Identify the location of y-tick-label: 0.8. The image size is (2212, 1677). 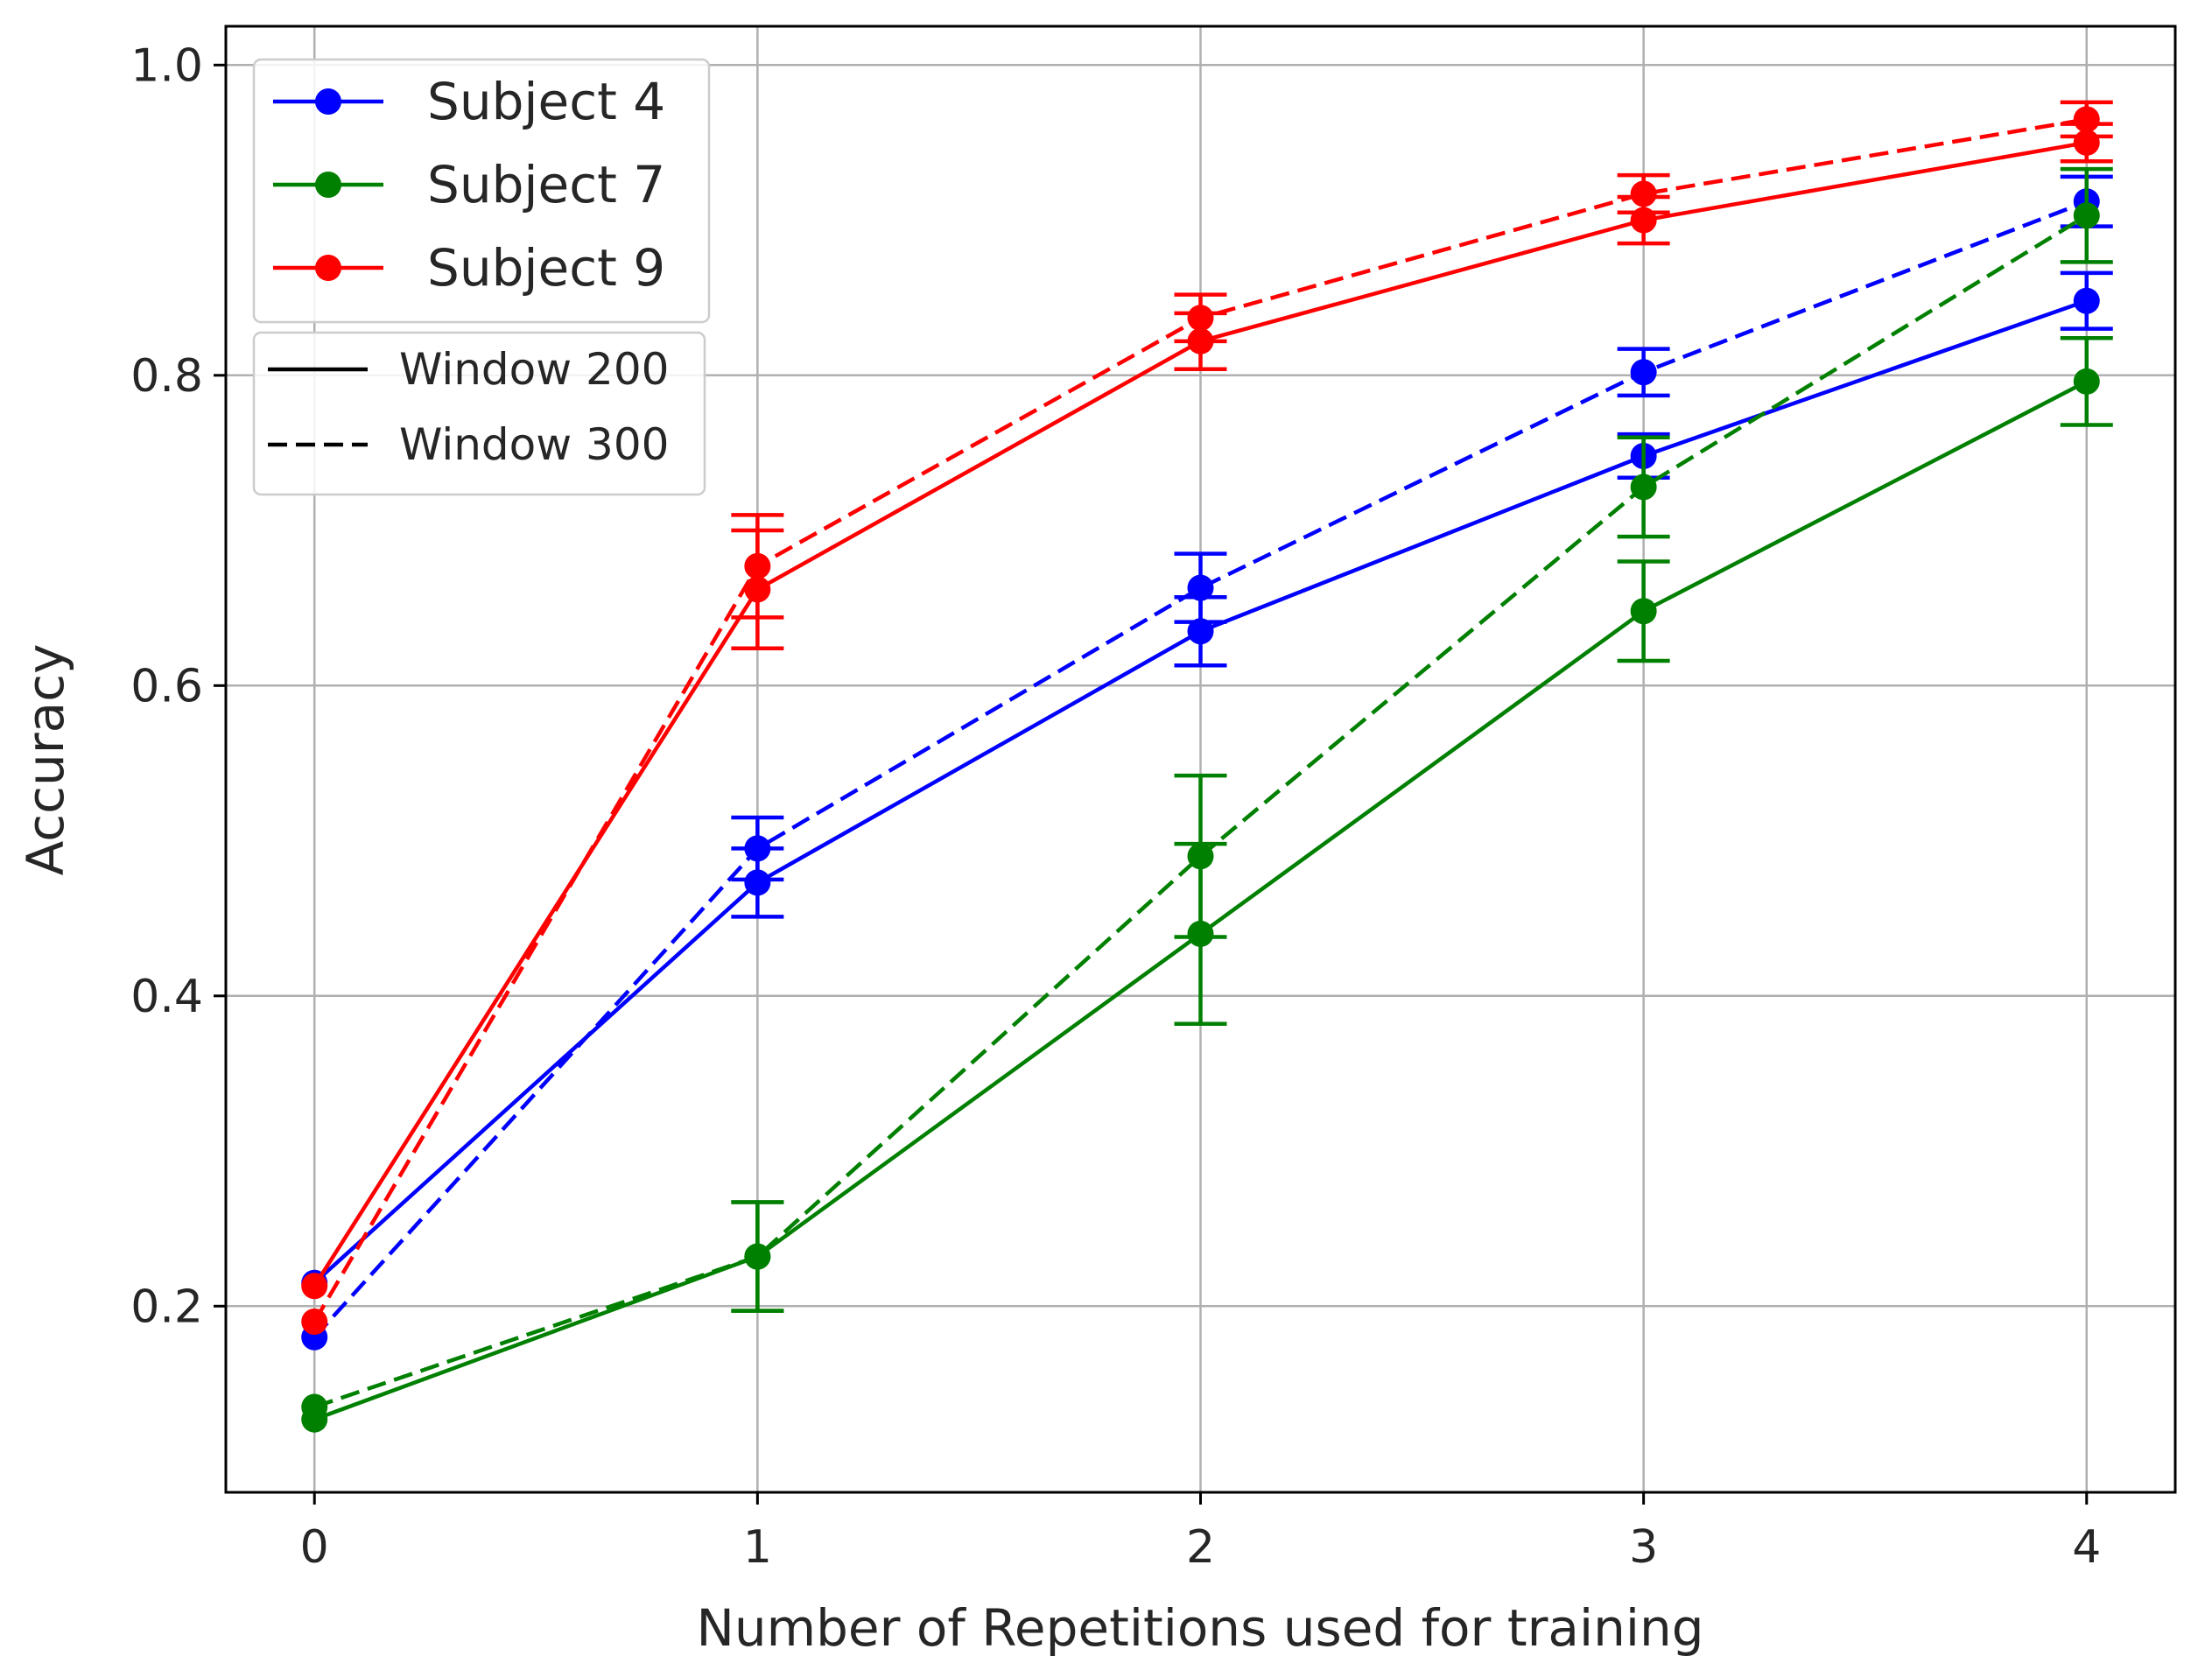
(166, 377).